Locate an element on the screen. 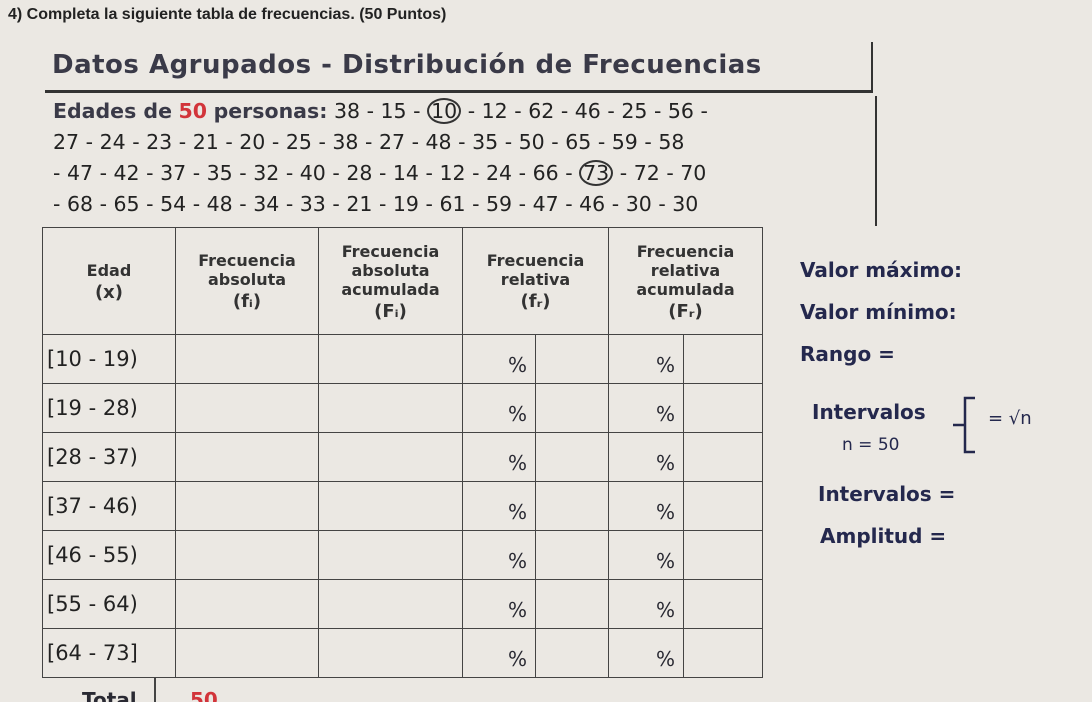 This screenshot has width=1092, height=702. header-label: Edad is located at coordinates (109, 270).